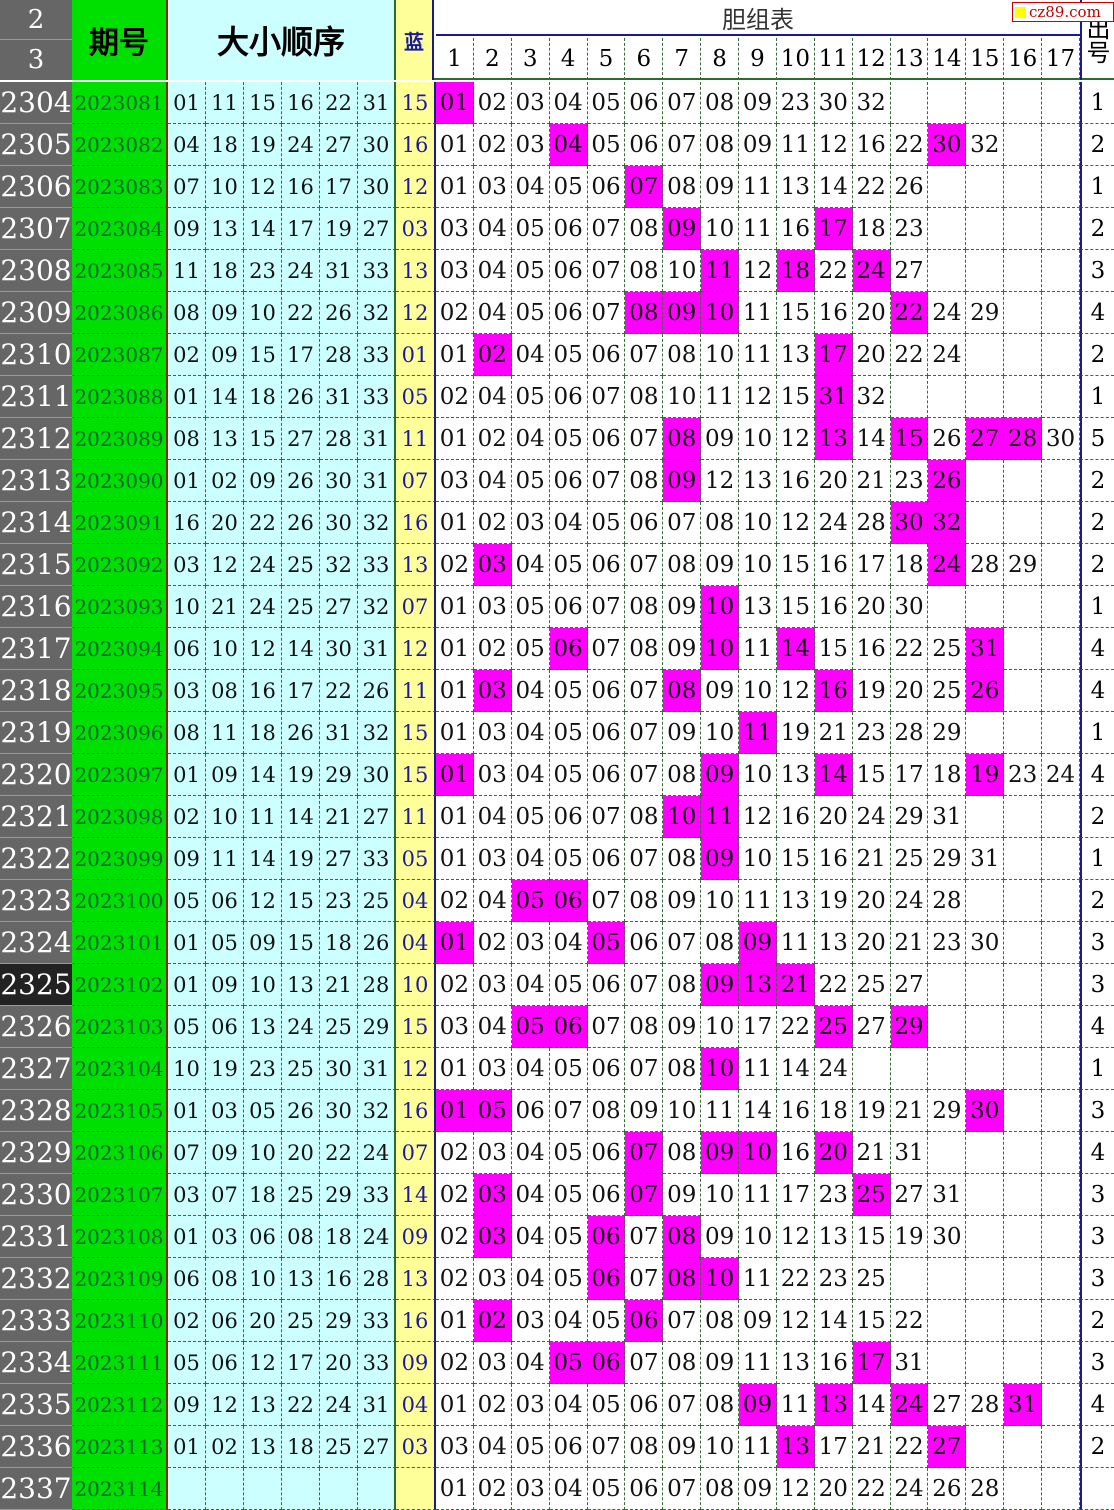  What do you see at coordinates (416, 355) in the screenshot?
I see `blue-number: 01` at bounding box center [416, 355].